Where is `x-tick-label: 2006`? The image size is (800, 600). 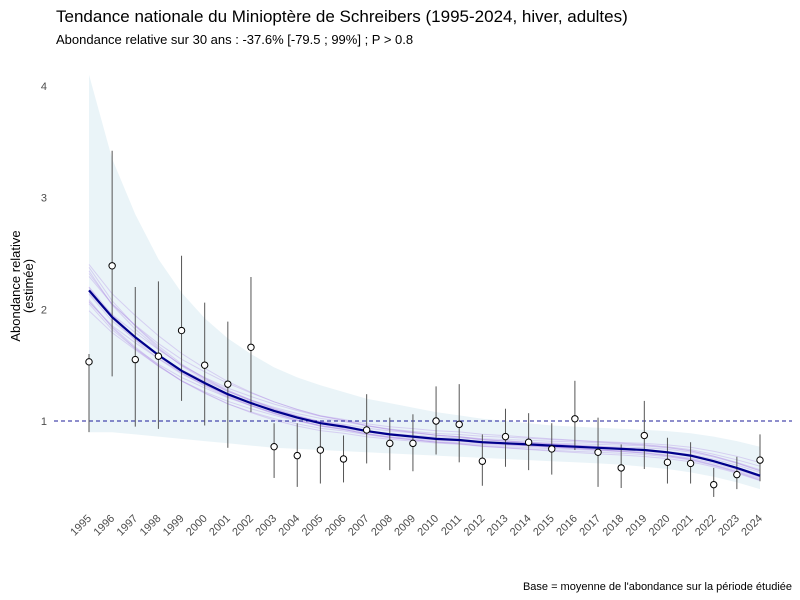
x-tick-label: 2006 is located at coordinates (336, 526).